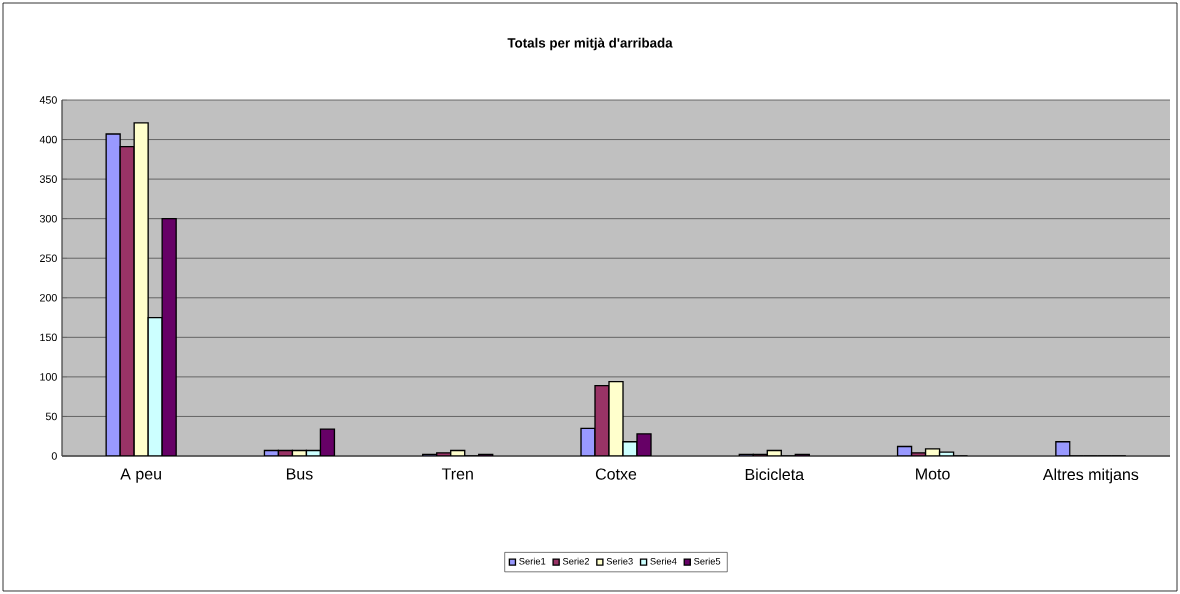  Describe the element at coordinates (775, 474) in the screenshot. I see `x-tick-label: Bicicleta` at that location.